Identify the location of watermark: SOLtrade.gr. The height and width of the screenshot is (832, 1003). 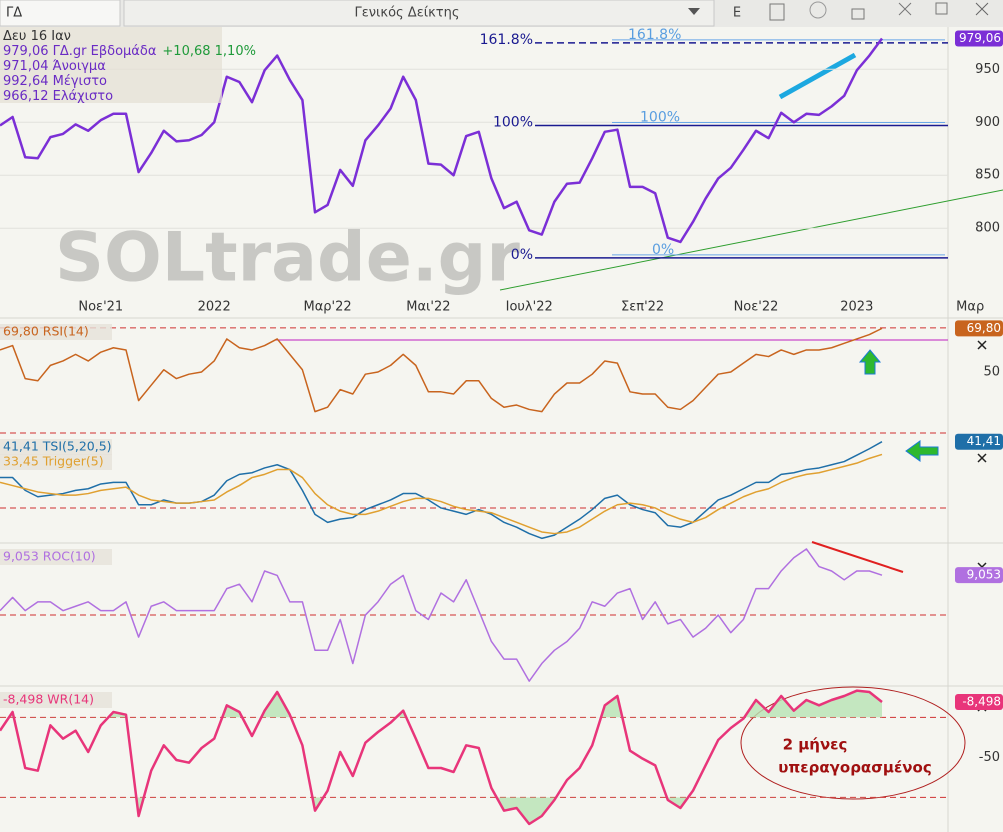
(287, 258).